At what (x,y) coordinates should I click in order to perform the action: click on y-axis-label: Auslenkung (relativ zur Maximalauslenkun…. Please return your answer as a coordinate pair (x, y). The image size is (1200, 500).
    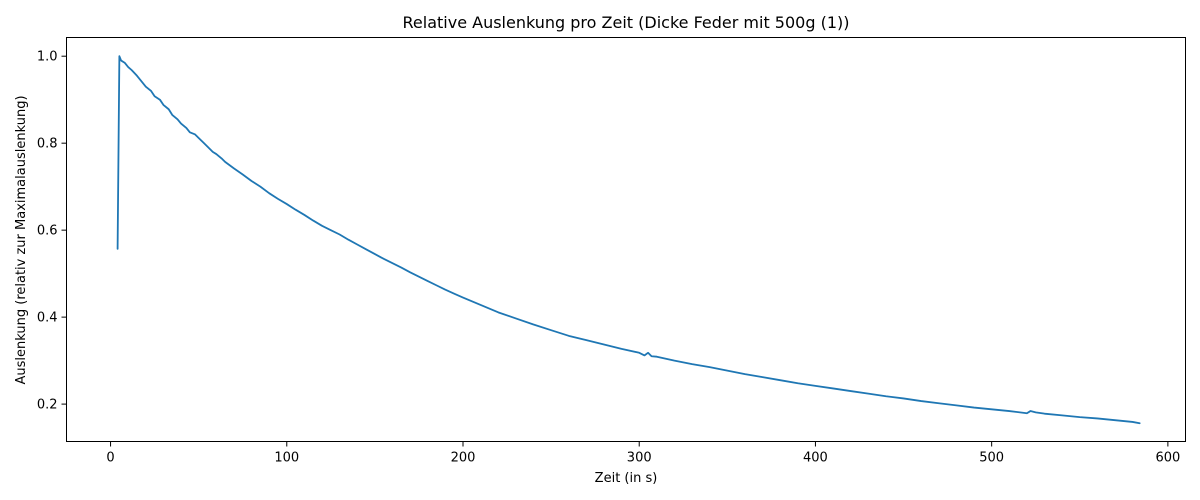
    Looking at the image, I should click on (21, 239).